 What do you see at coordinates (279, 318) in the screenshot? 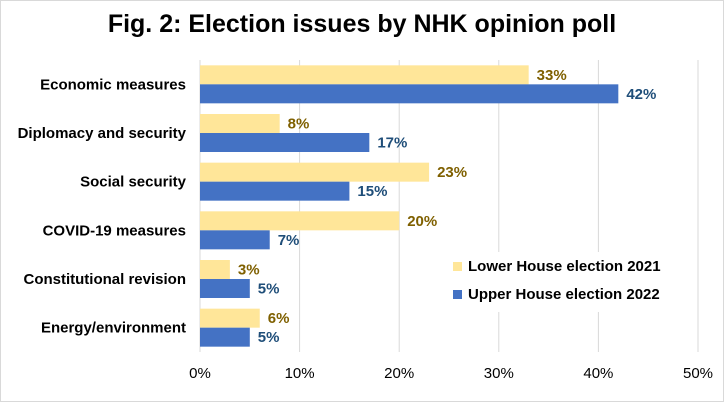
I see `data-label: 6%` at bounding box center [279, 318].